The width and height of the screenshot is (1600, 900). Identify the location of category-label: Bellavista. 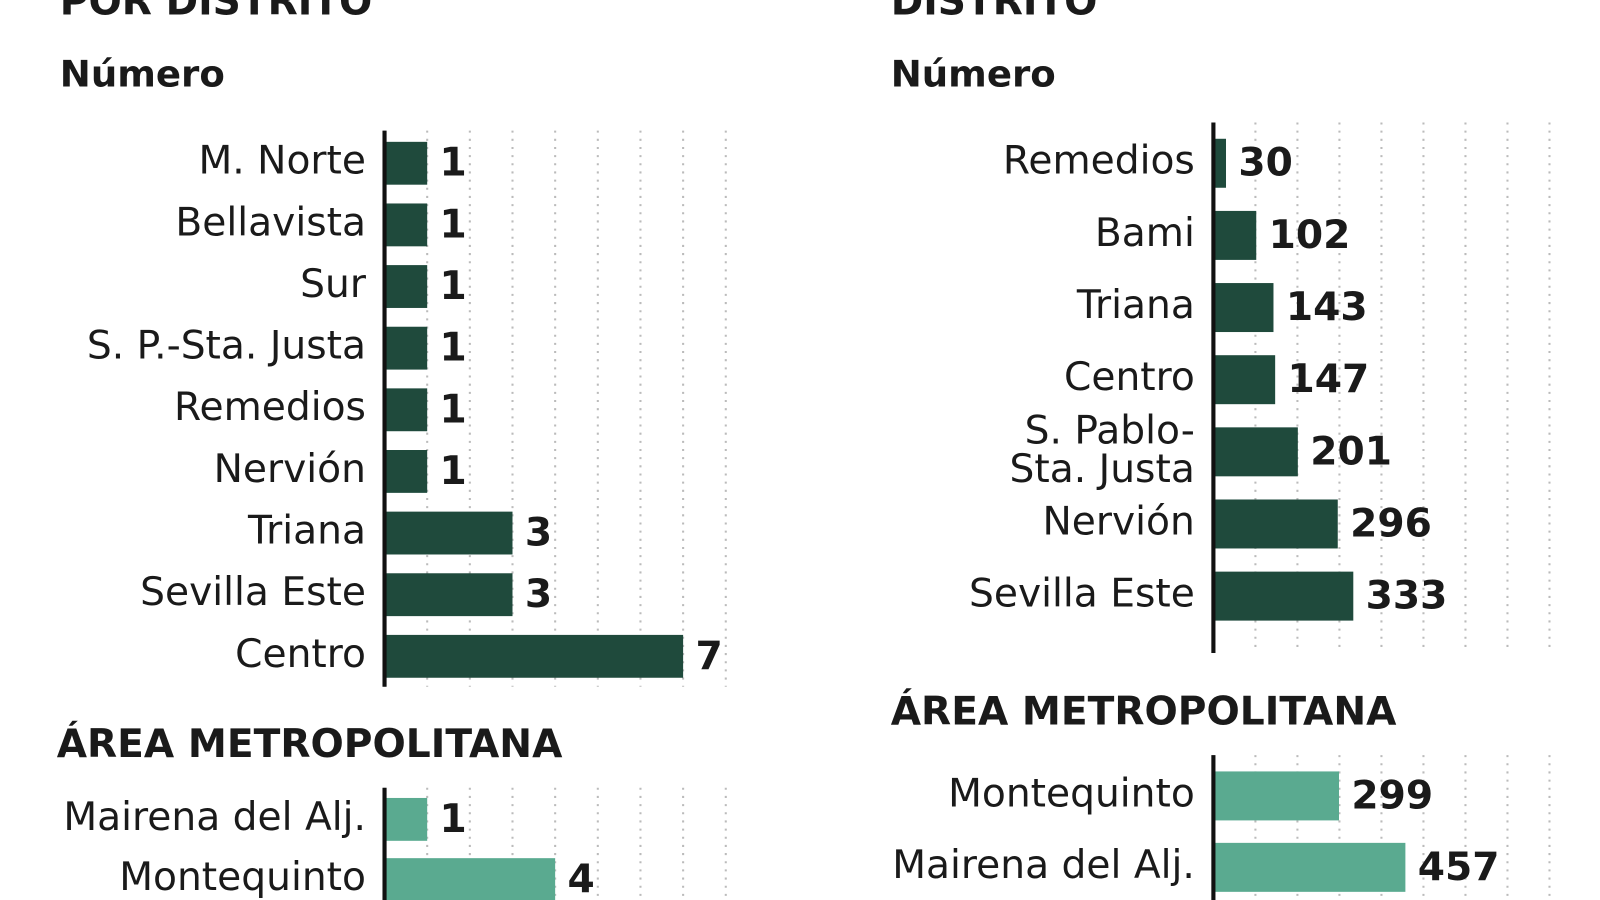
(270, 223).